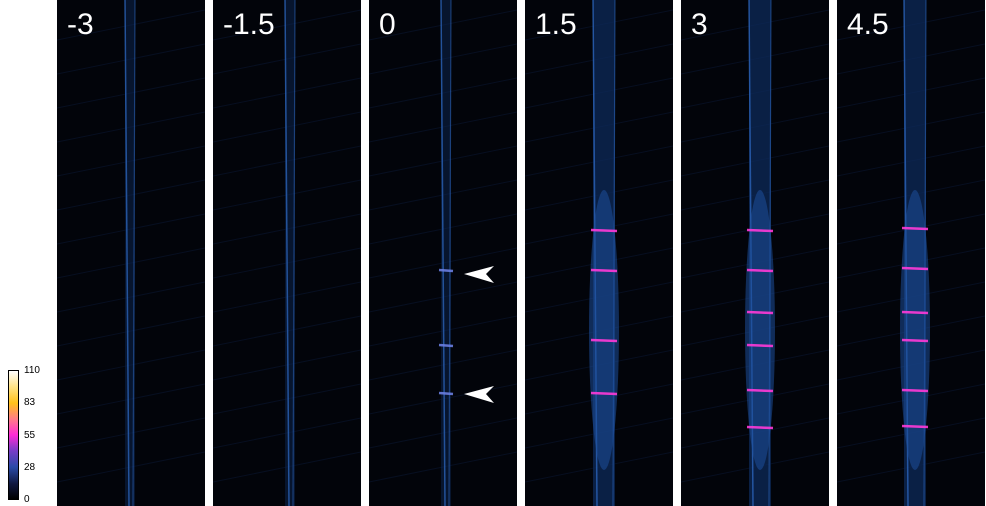  I want to click on time-label: -1.5, so click(249, 24).